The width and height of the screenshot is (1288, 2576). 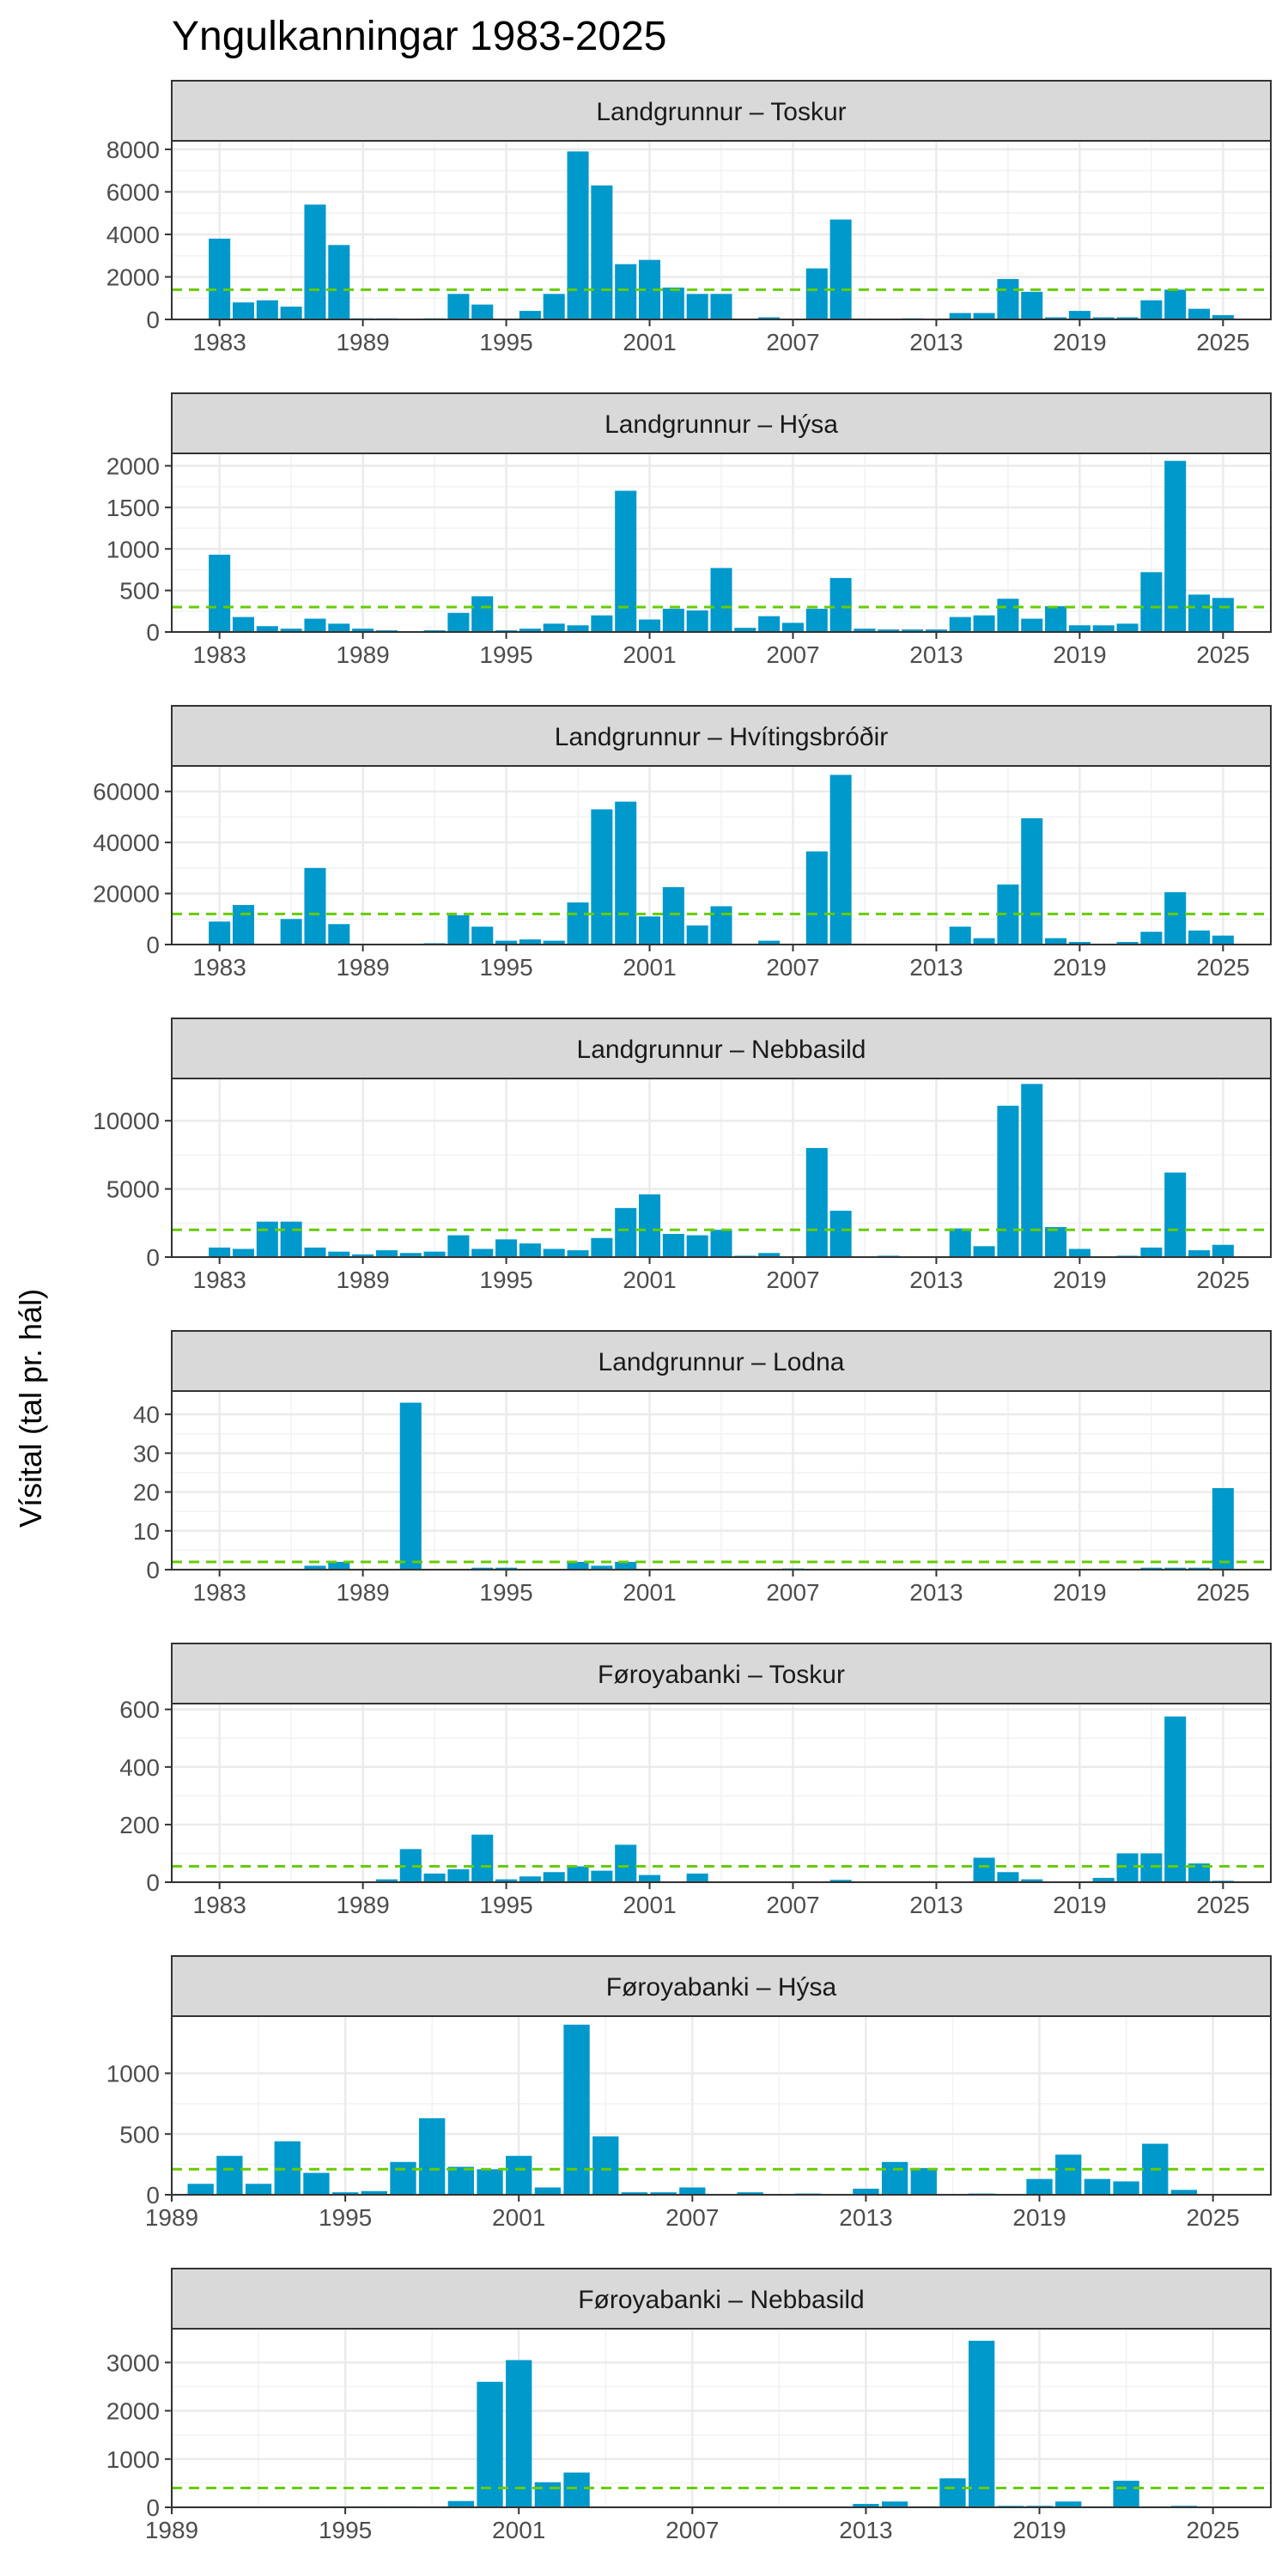 What do you see at coordinates (692, 2530) in the screenshot?
I see `x-tick-label: 2007` at bounding box center [692, 2530].